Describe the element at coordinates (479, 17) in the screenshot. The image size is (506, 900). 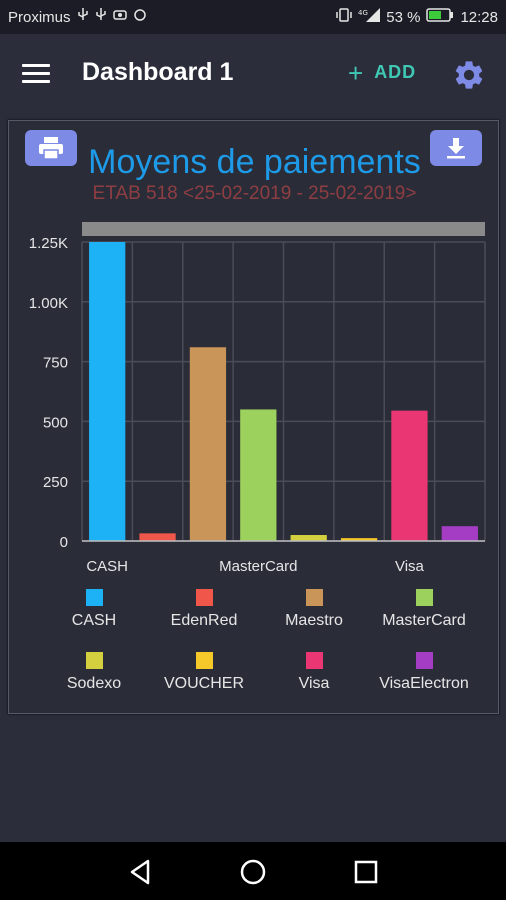
I see `clock: 12:28` at that location.